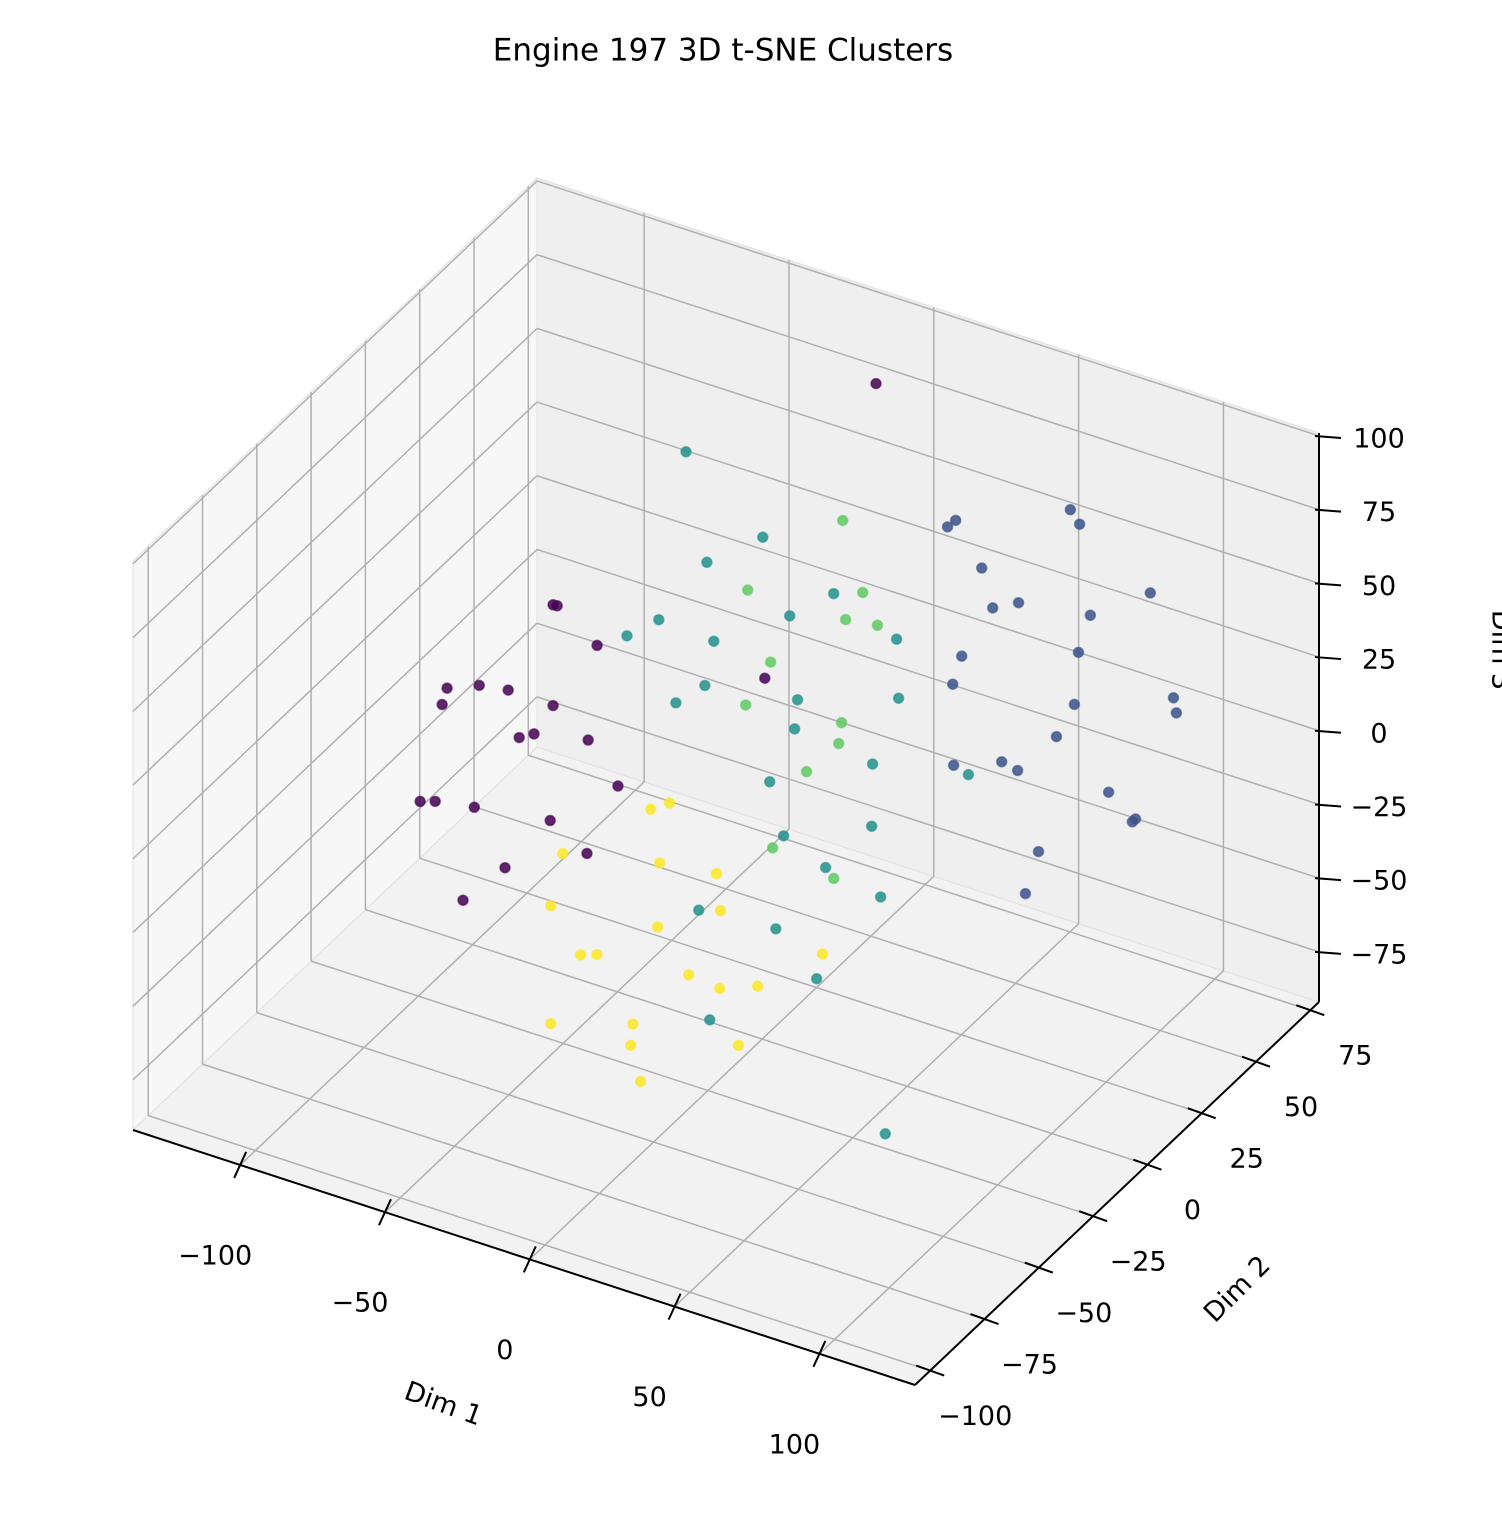 The image size is (1502, 1513). I want to click on x-tick-label: −50, so click(359, 1303).